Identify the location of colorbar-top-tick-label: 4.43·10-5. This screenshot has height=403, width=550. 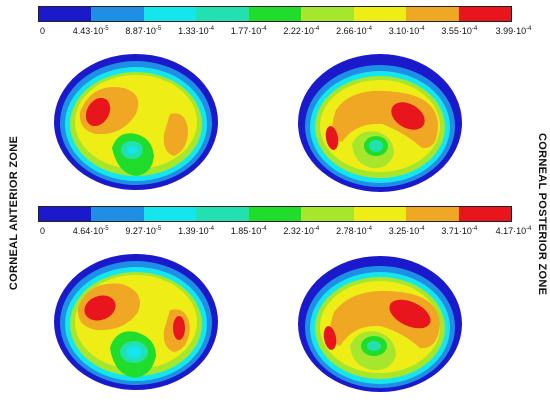
(91, 31).